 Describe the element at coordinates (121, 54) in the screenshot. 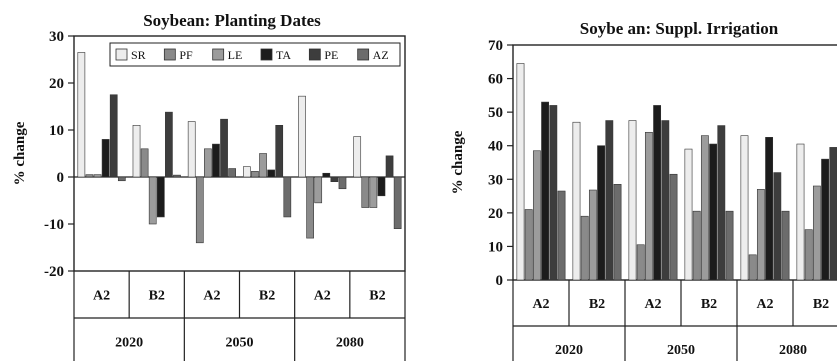

I see `legend-swatch-sr` at that location.